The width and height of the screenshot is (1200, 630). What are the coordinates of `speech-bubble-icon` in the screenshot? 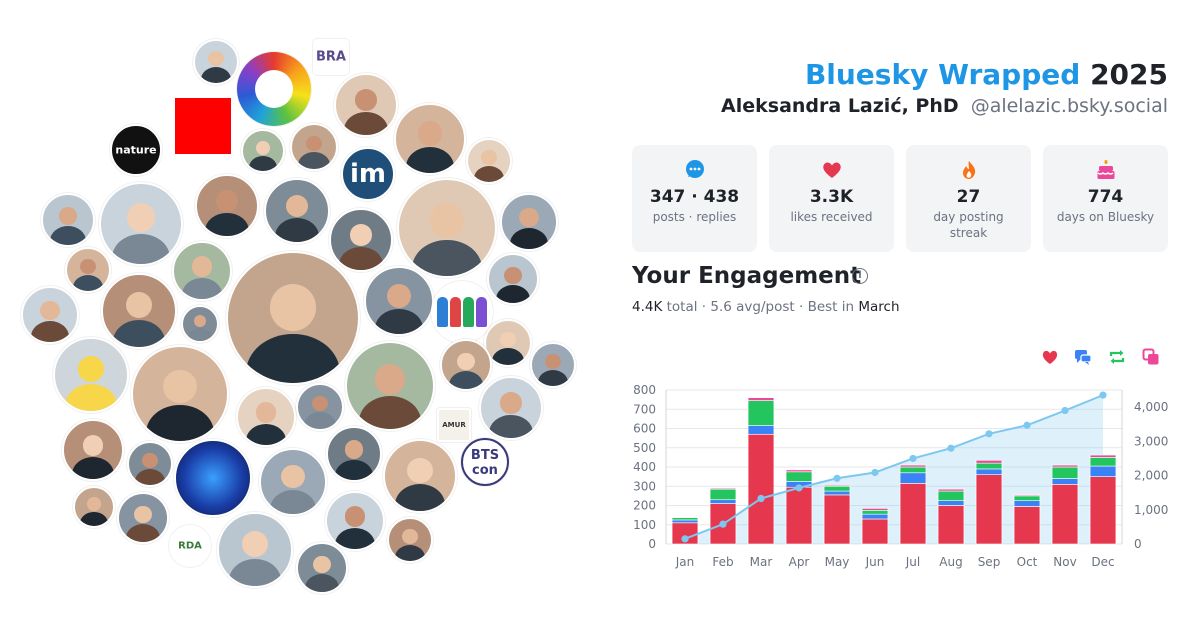 It's located at (694, 169).